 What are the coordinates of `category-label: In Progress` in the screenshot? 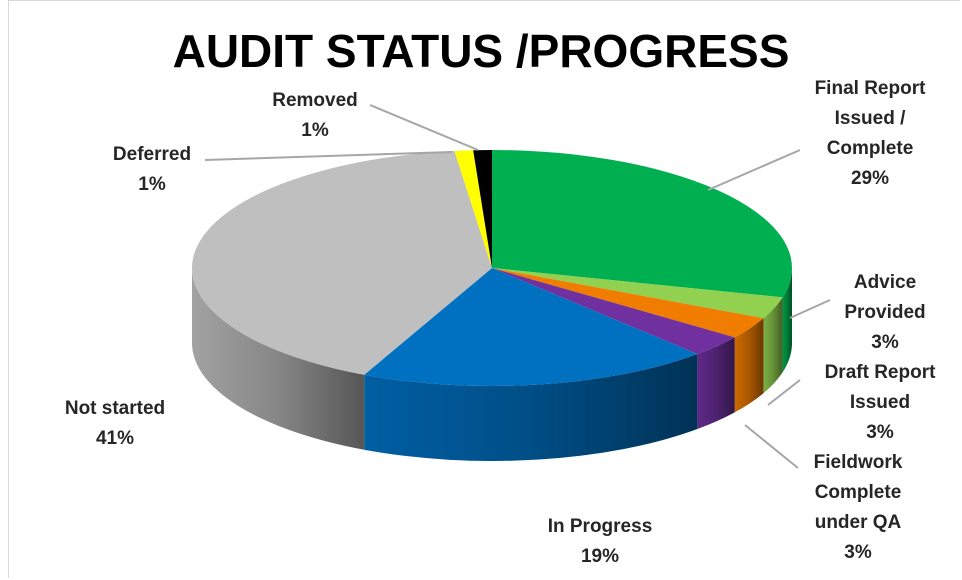 It's located at (600, 526).